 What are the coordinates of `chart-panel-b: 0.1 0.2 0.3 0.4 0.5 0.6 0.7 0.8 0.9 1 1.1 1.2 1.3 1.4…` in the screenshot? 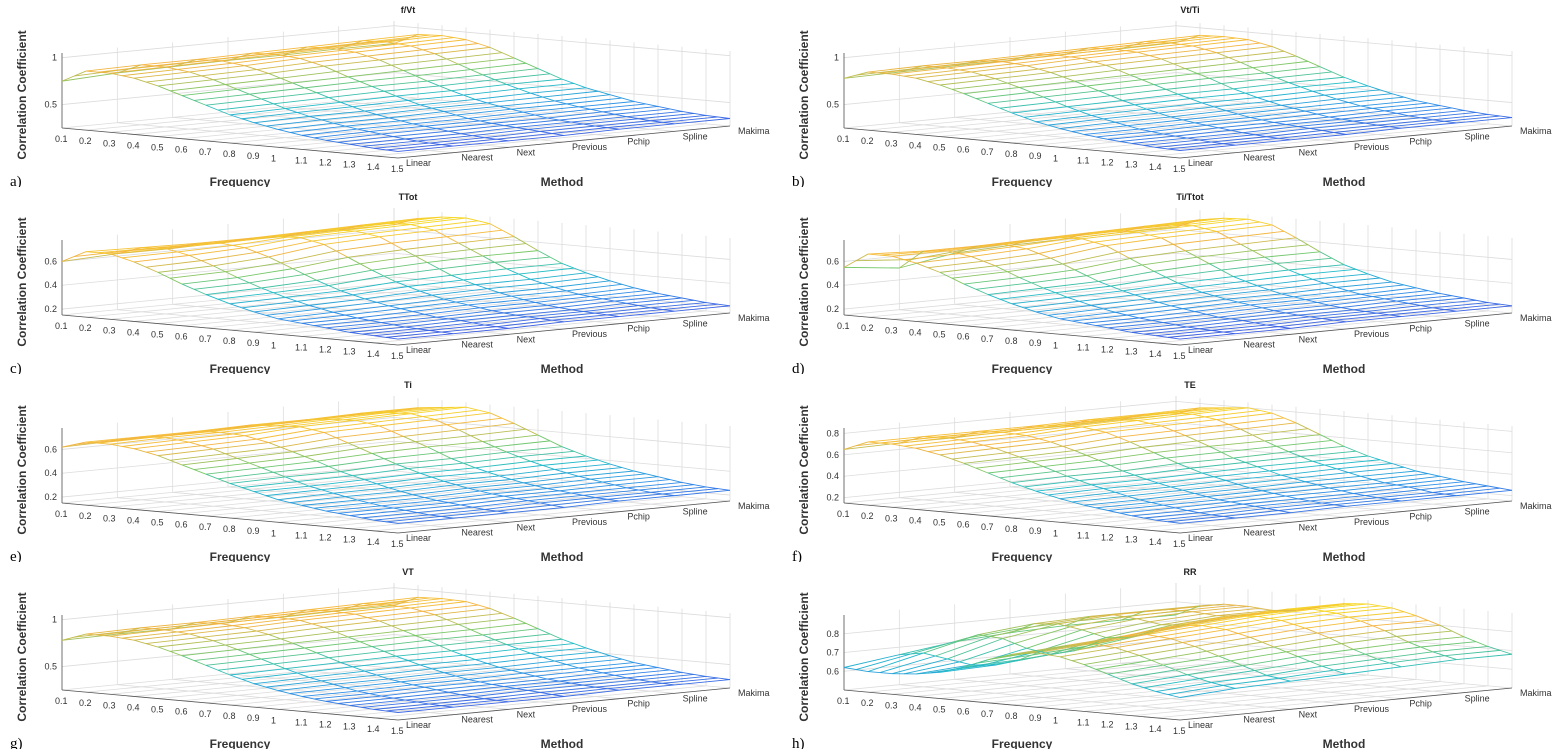 It's located at (1169, 93).